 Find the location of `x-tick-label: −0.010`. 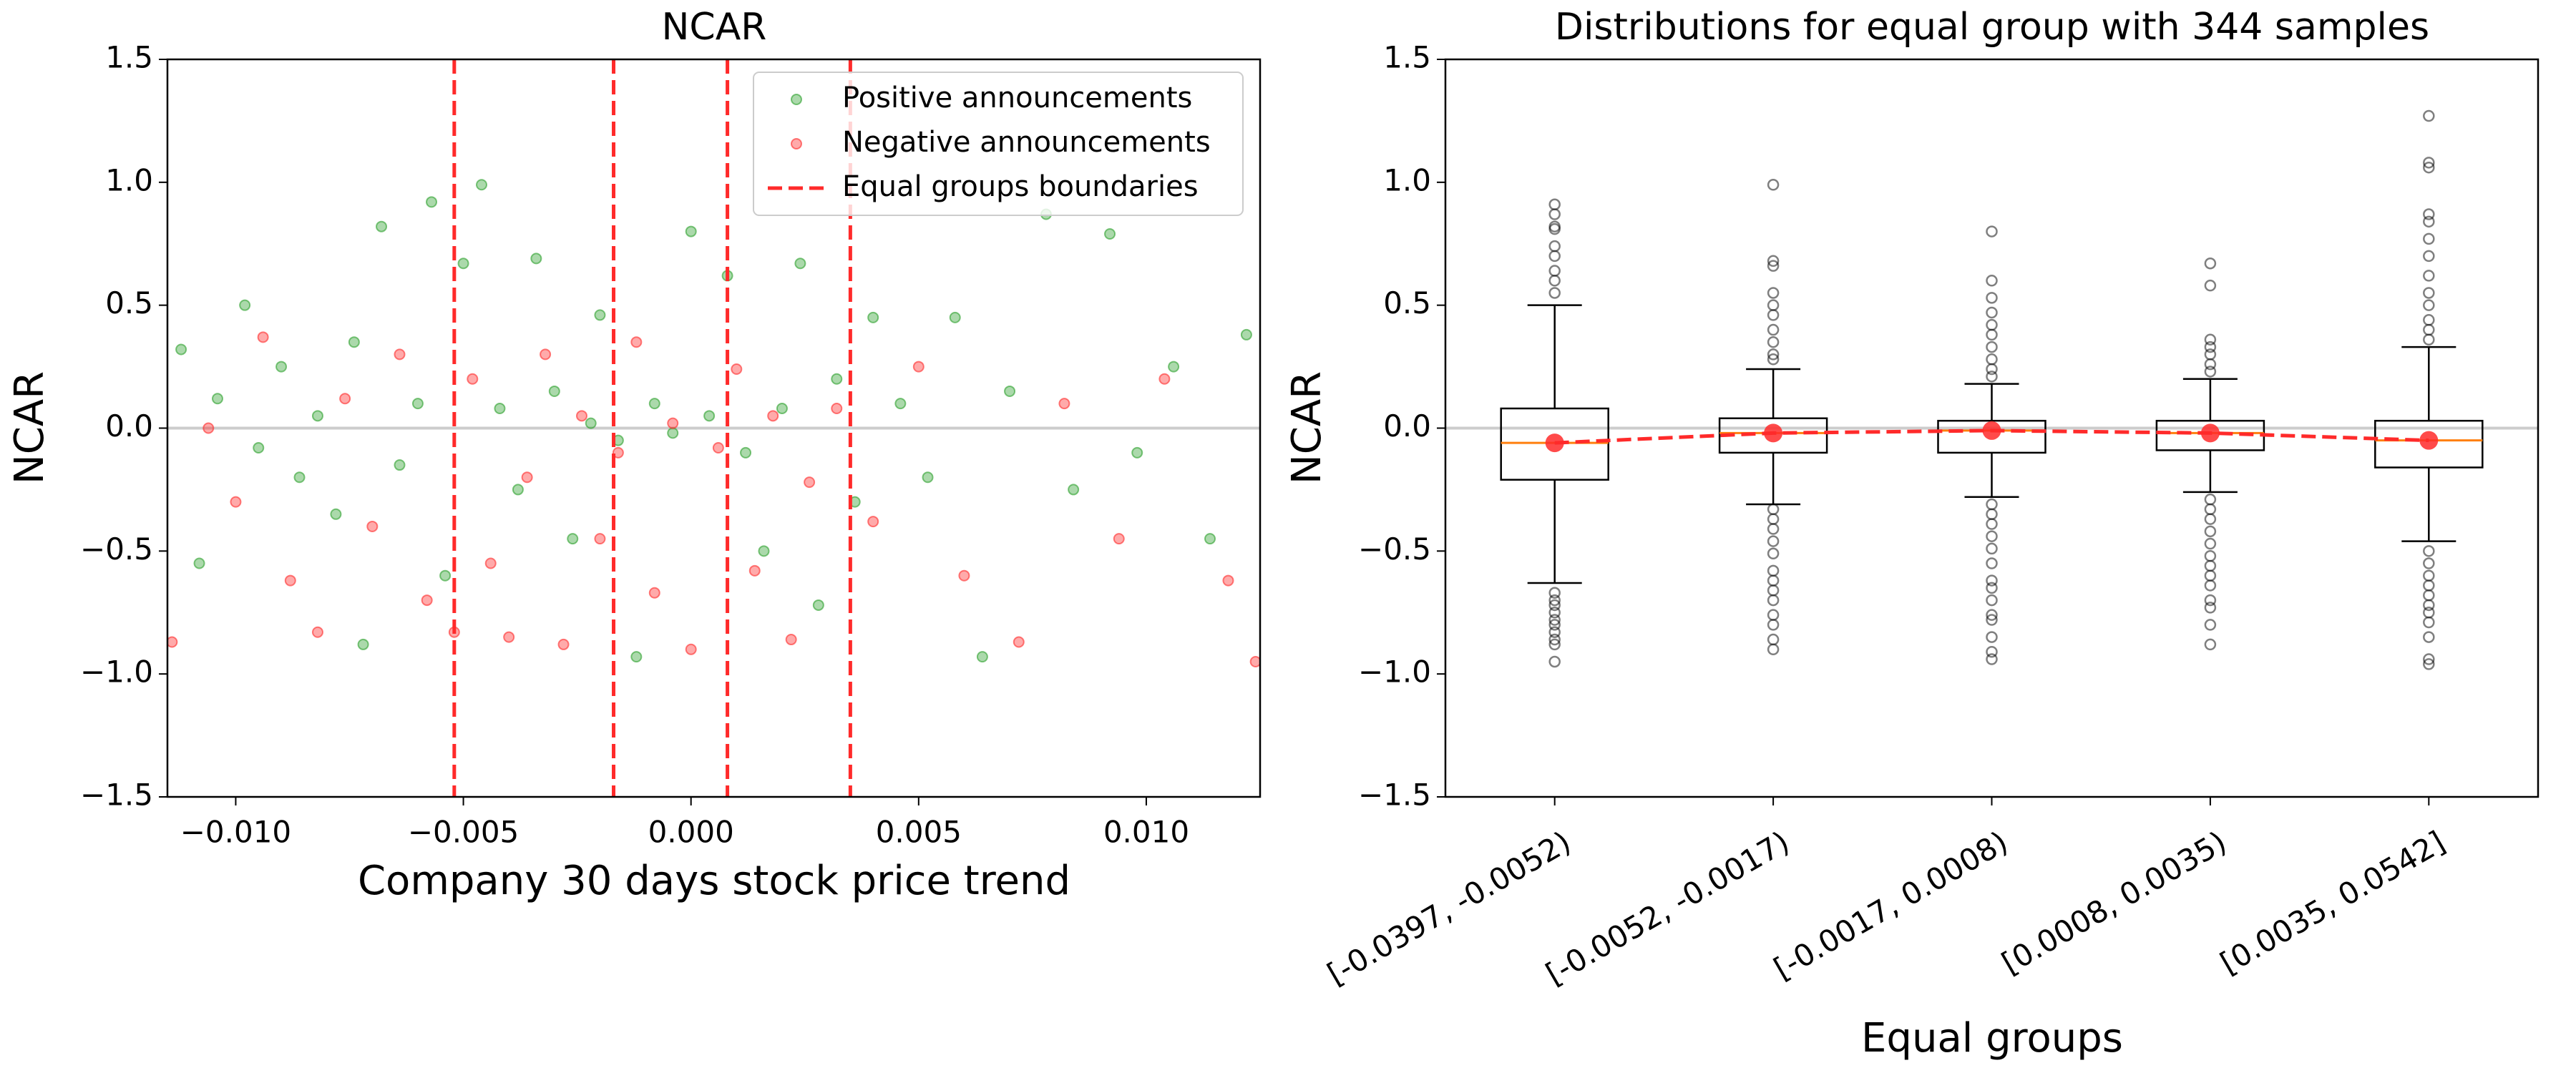

x-tick-label: −0.010 is located at coordinates (235, 832).